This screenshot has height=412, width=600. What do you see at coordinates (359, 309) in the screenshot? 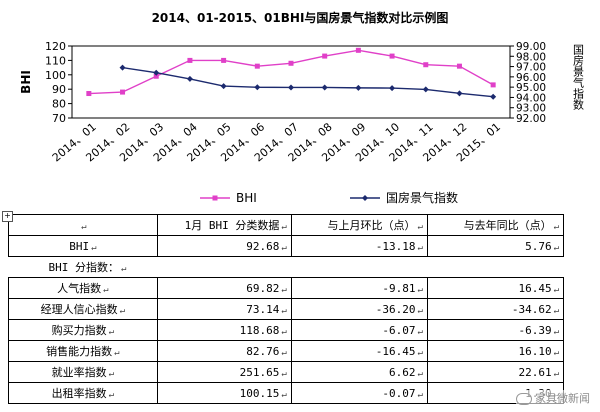
I see `table-cell: -36.20 ↵` at bounding box center [359, 309].